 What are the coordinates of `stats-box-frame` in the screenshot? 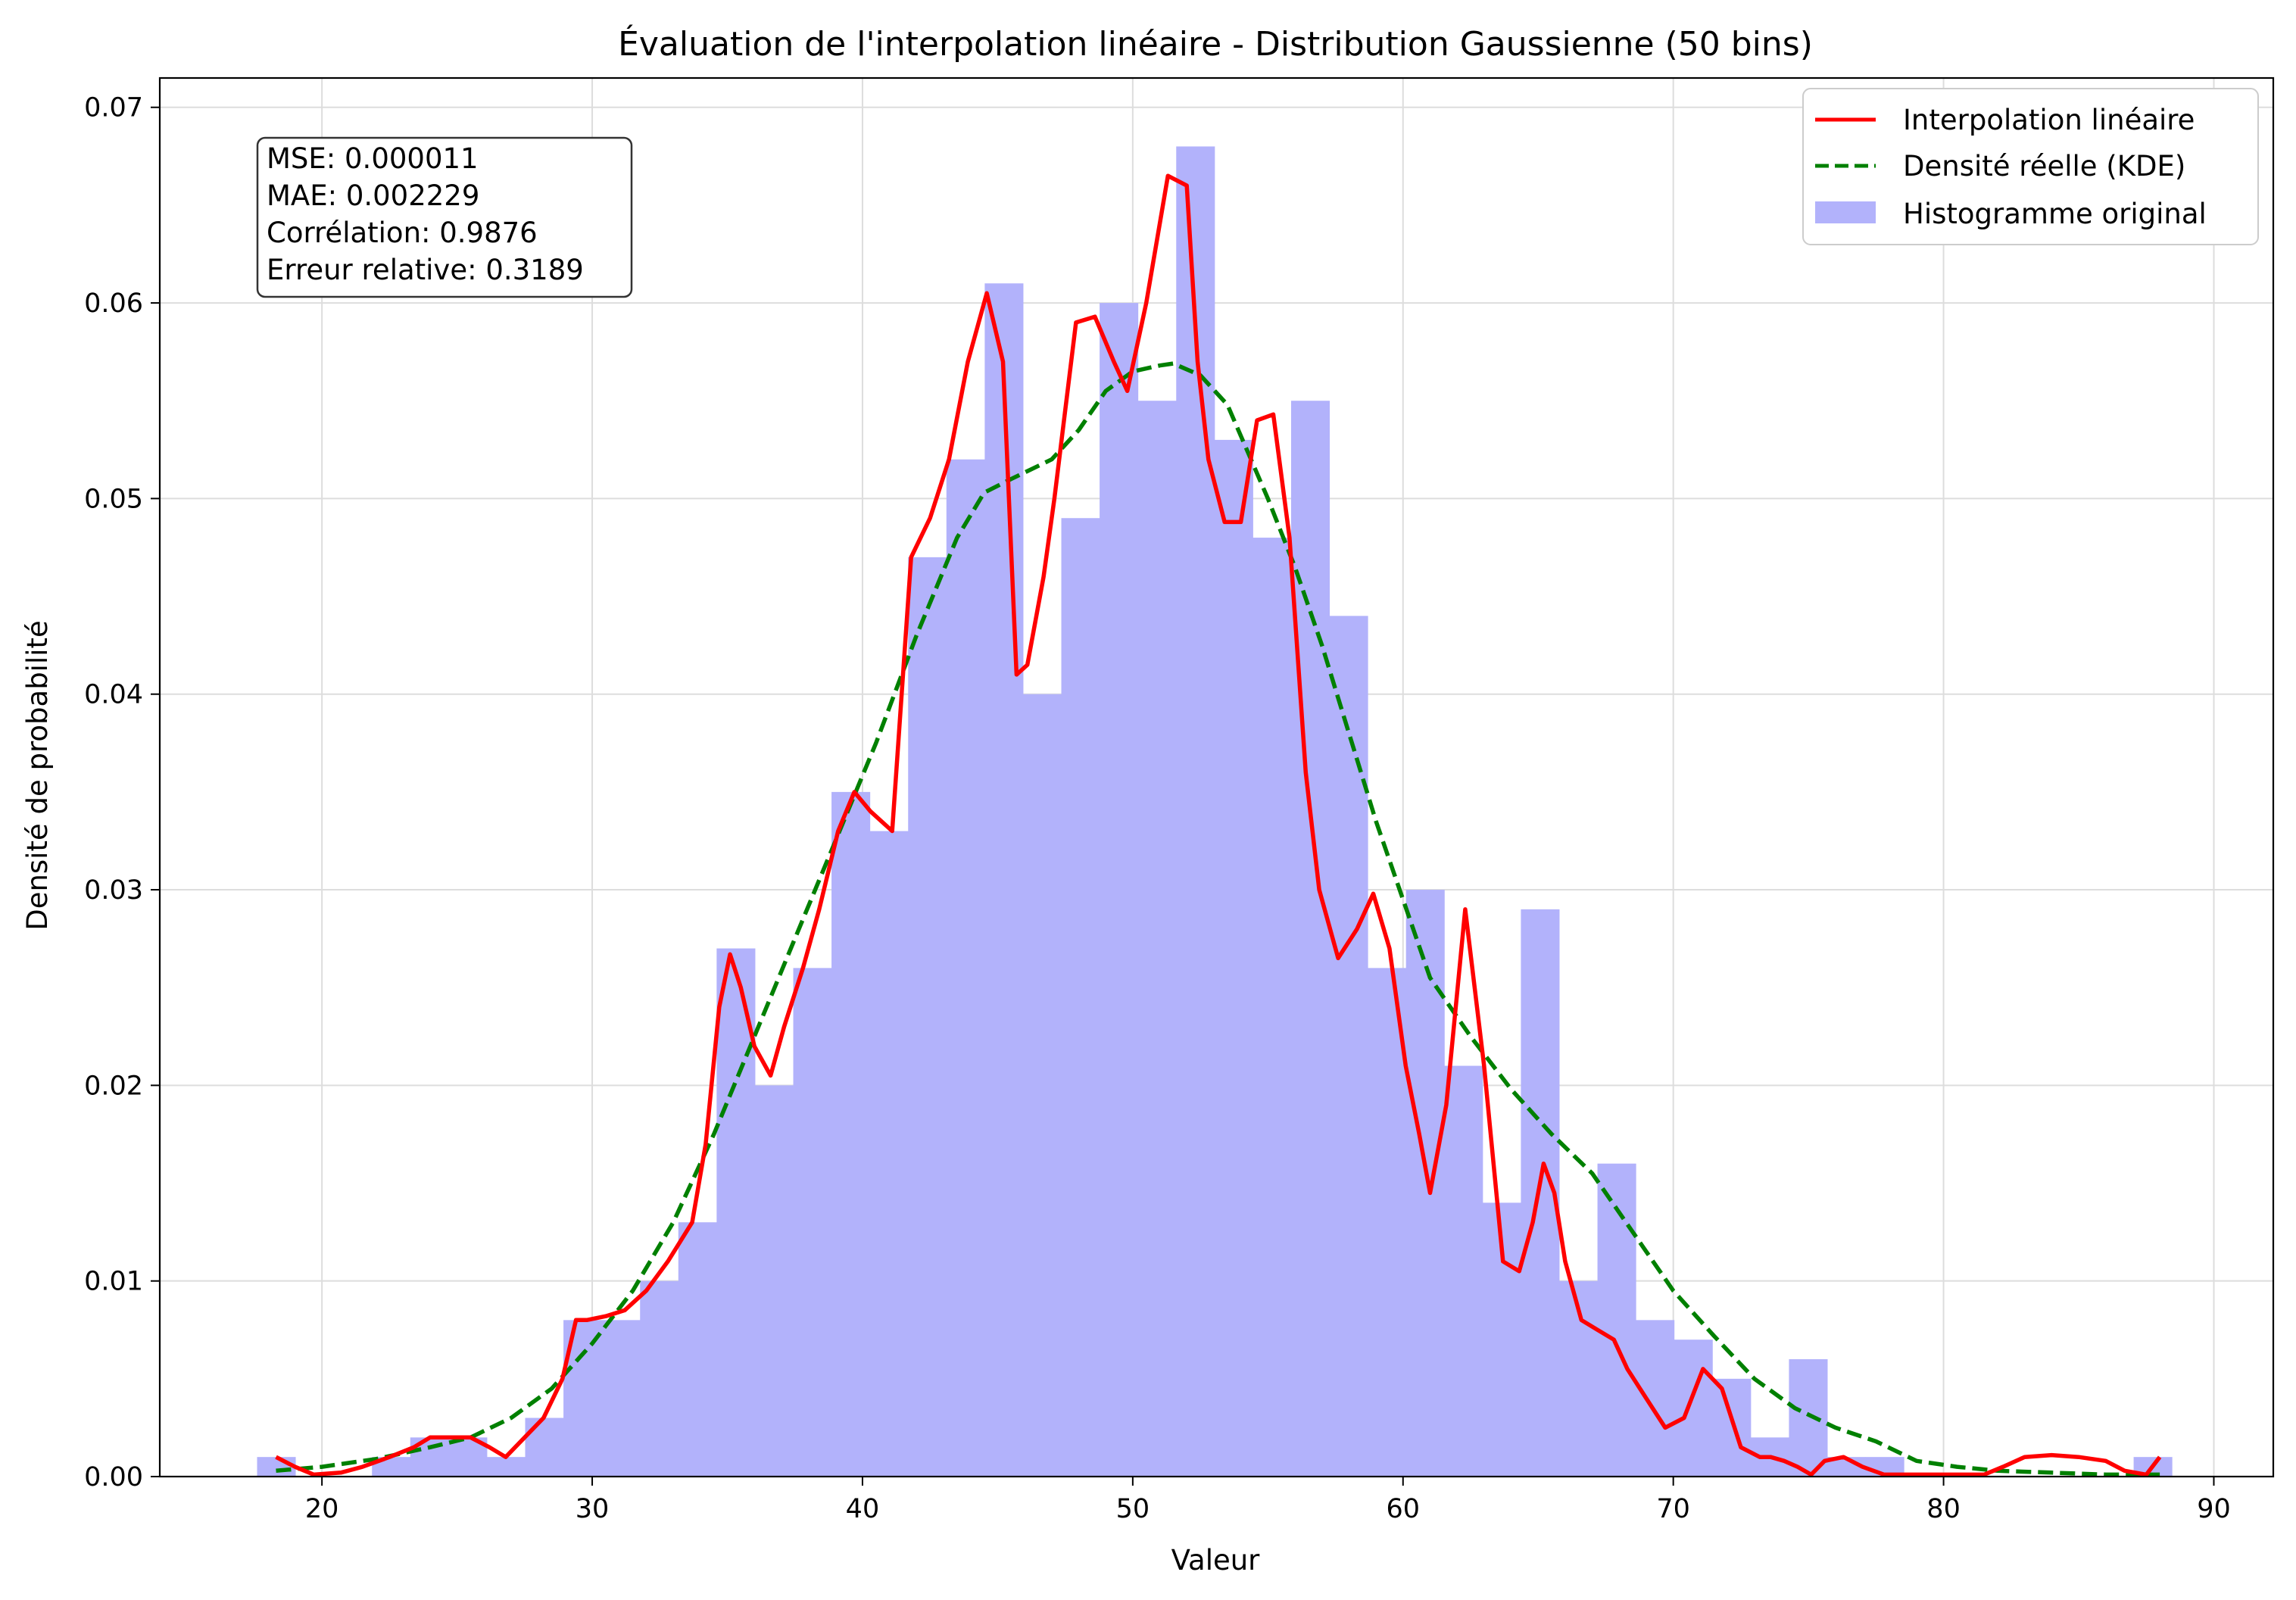 It's located at (444, 217).